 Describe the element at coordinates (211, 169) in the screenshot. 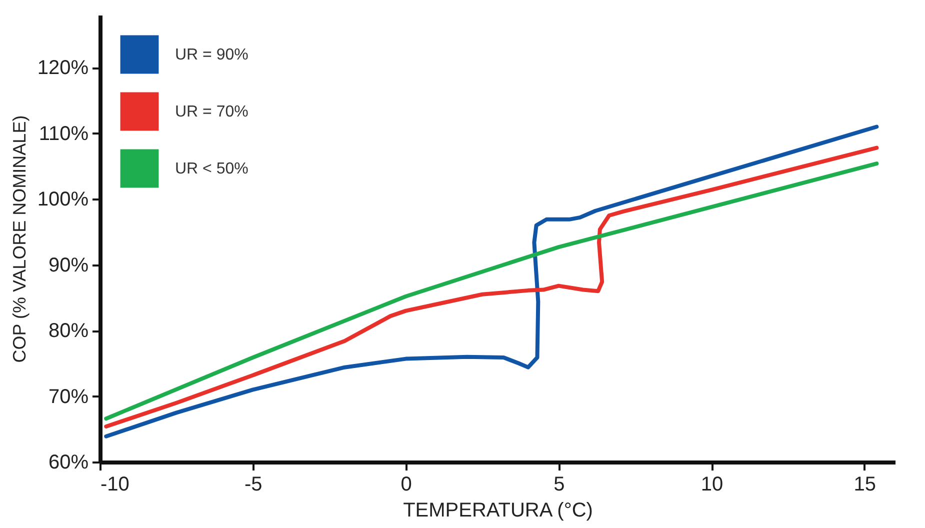

I see `legend-label: UR < 50%` at that location.